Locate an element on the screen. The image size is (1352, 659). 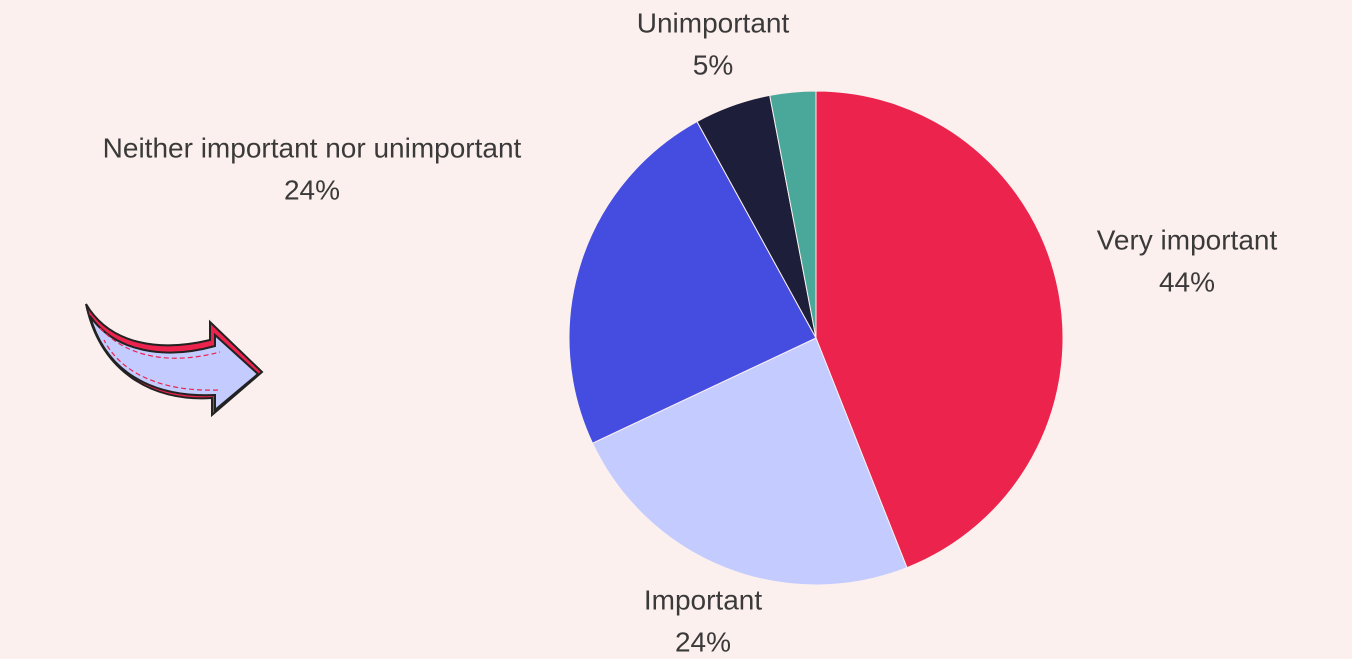
slice-label: Neither important nor unimportant is located at coordinates (312, 147).